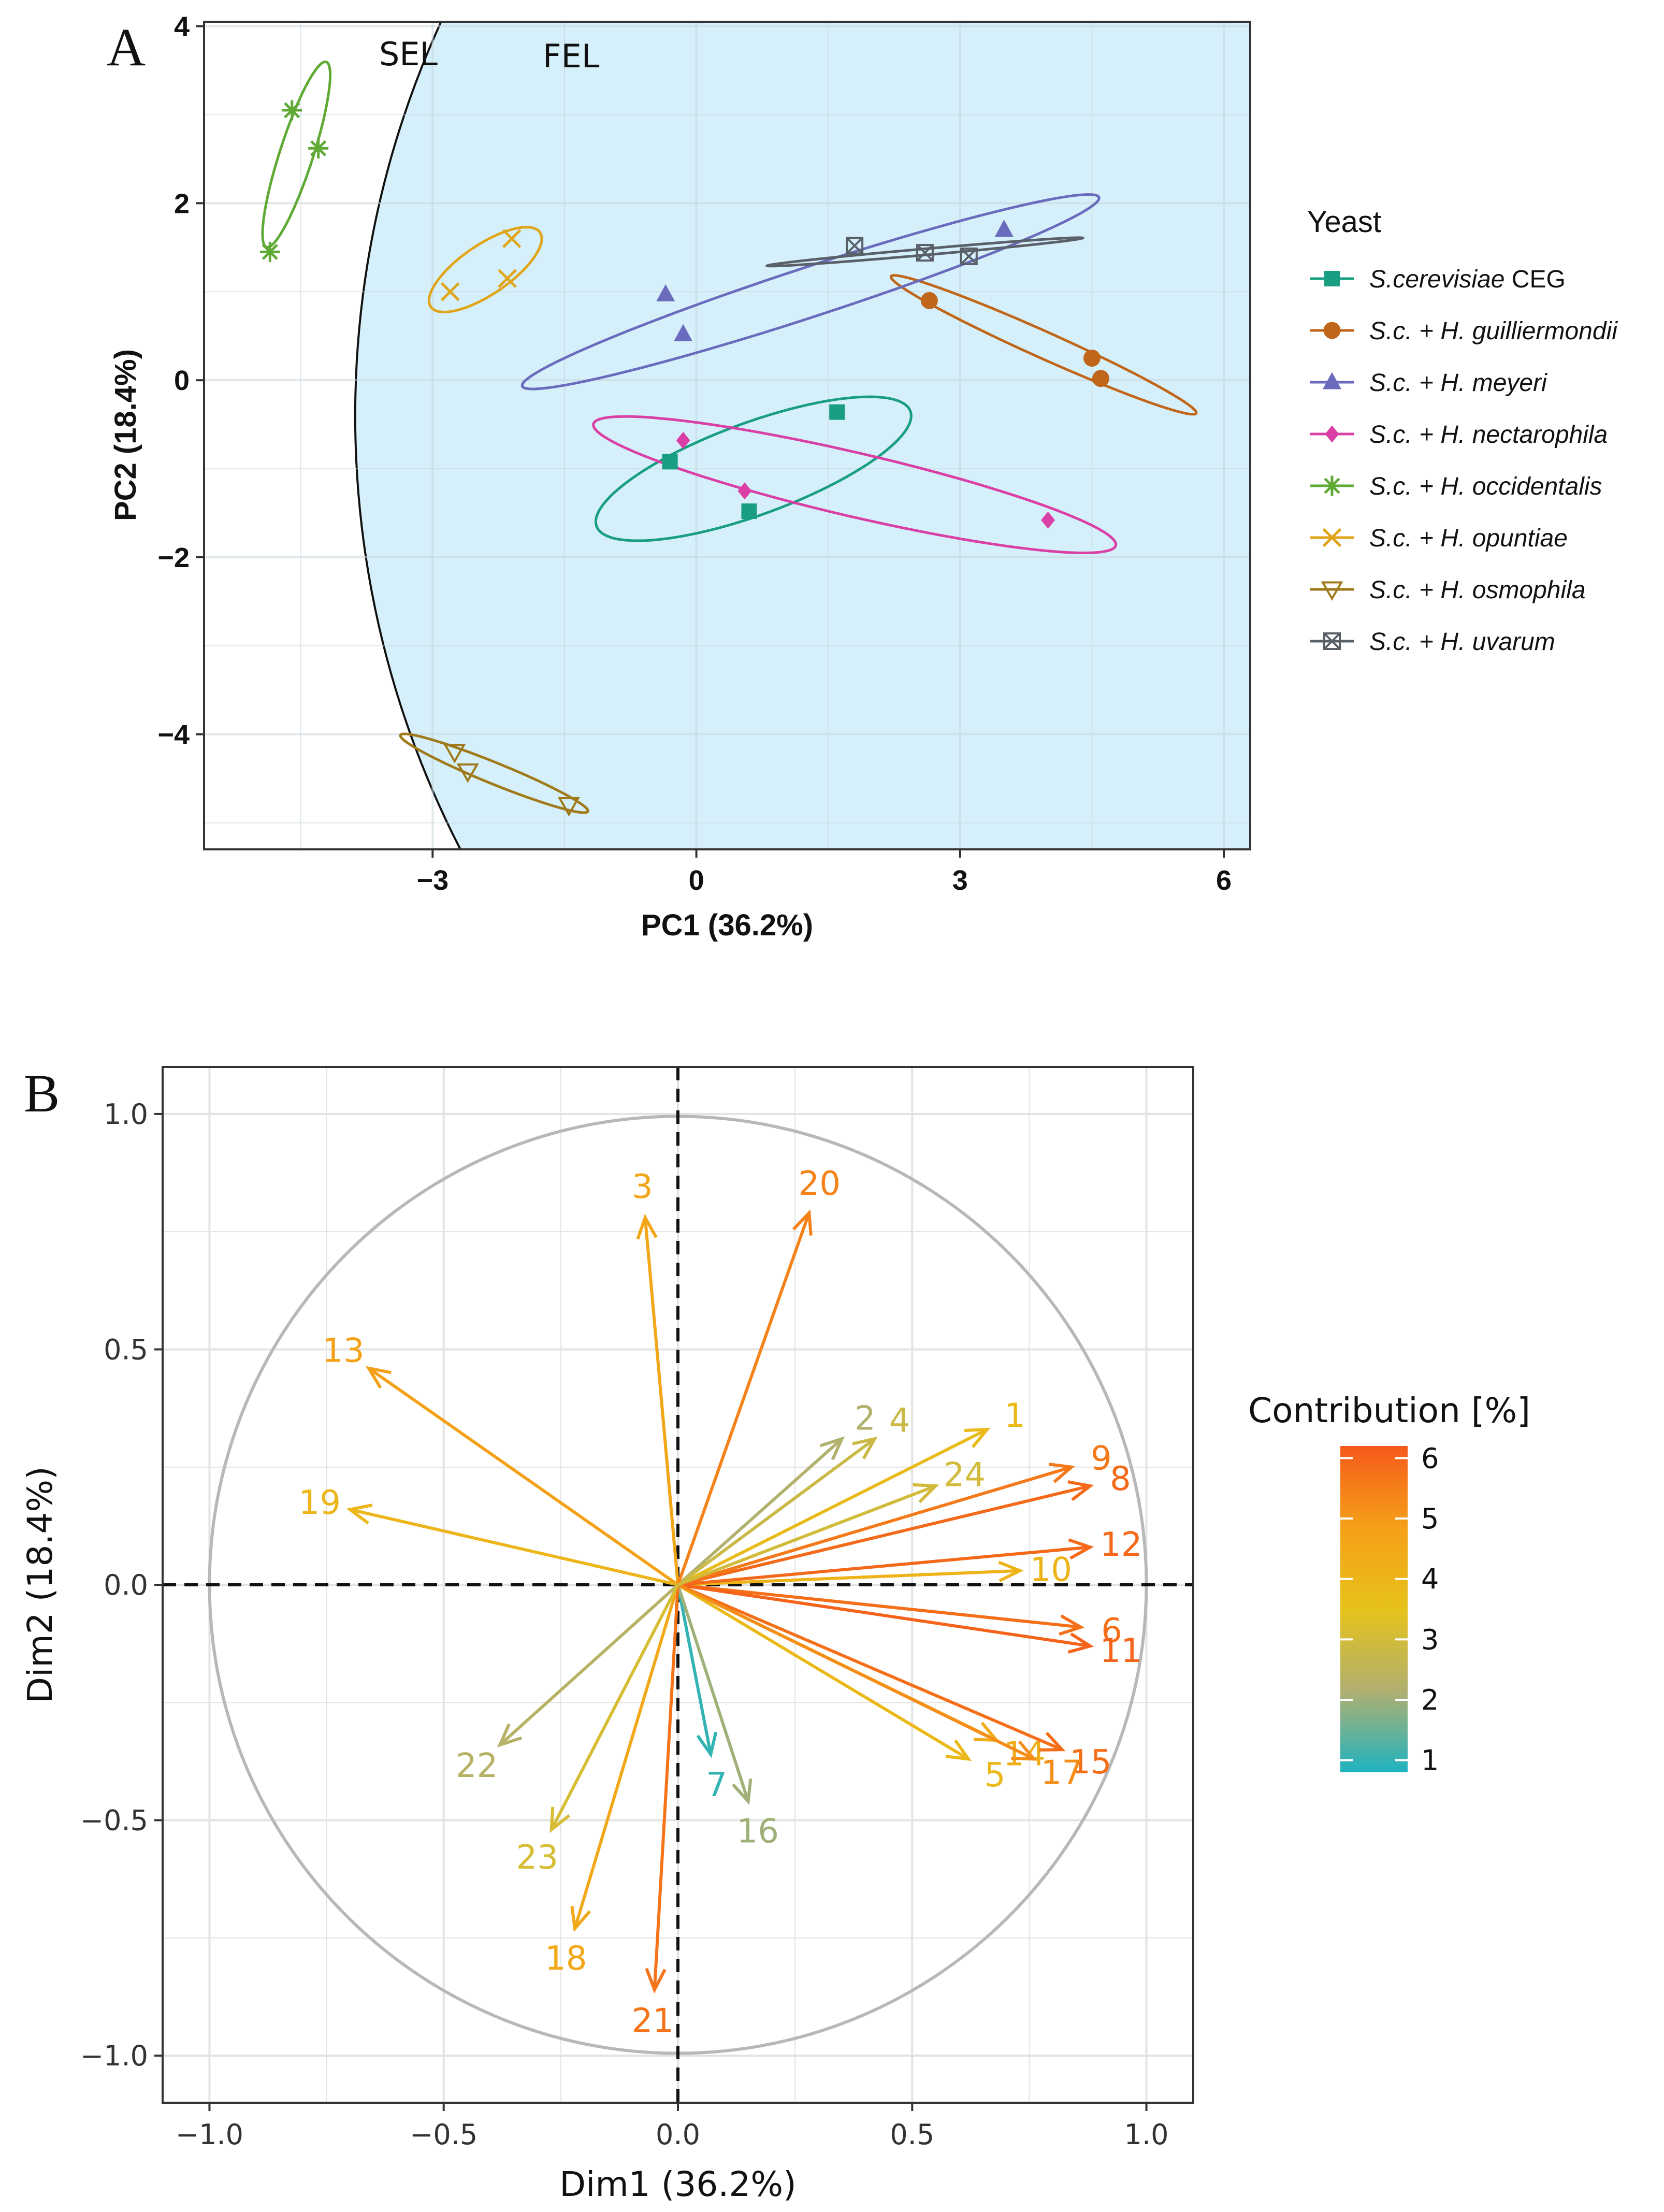 The height and width of the screenshot is (2212, 1664). I want to click on panel-b-y-axis-title: Dim2 (18.4%), so click(40, 1584).